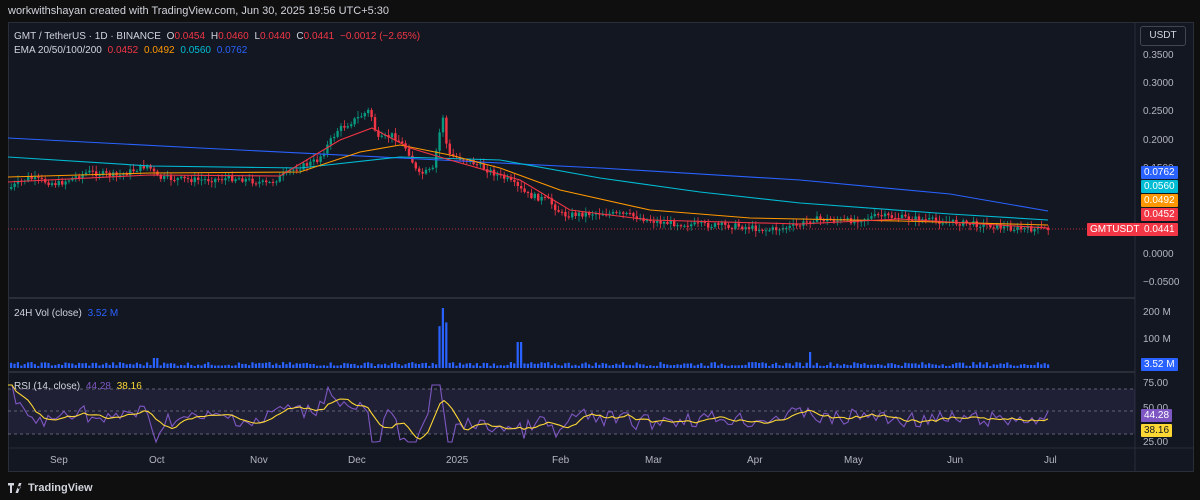 Image resolution: width=1200 pixels, height=500 pixels. Describe the element at coordinates (755, 460) in the screenshot. I see `time-axis-label: Apr` at that location.